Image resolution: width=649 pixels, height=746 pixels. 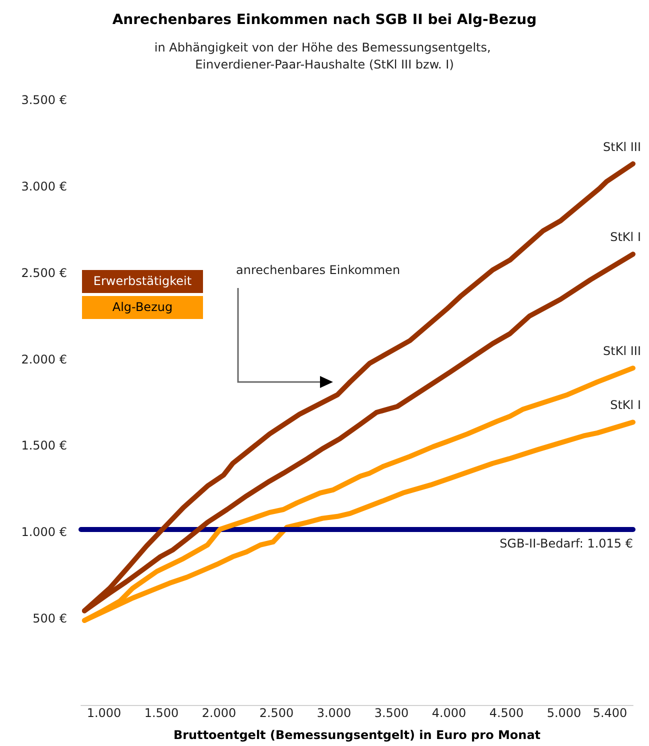 I want to click on ref-line-label: SGB-II-Bedarf: 1.015 €, so click(x=566, y=543).